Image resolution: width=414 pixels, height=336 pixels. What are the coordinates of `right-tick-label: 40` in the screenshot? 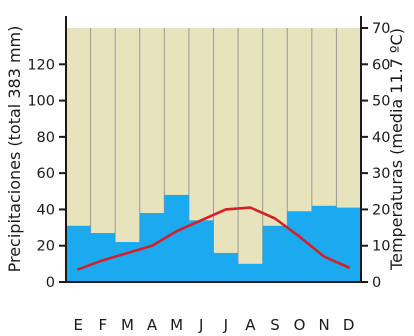 It's located at (381, 138).